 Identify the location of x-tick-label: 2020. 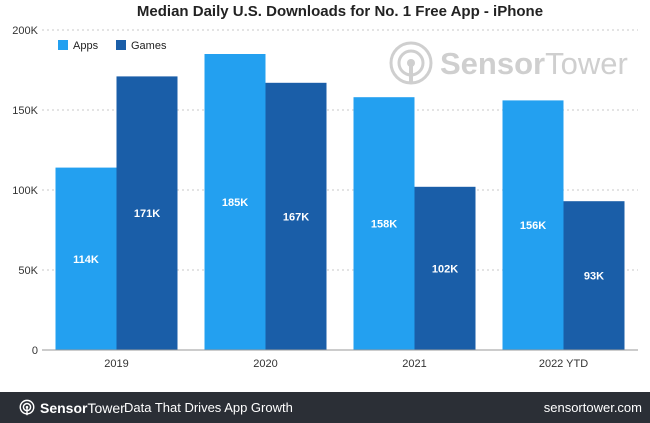
(265, 364).